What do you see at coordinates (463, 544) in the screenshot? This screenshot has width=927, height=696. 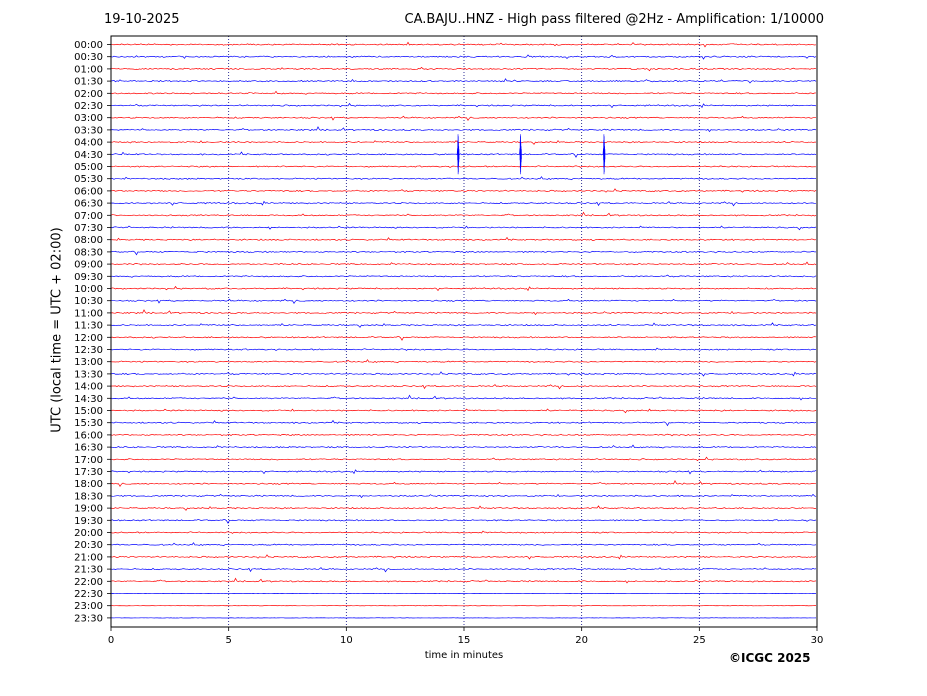 I see `trace-2030` at bounding box center [463, 544].